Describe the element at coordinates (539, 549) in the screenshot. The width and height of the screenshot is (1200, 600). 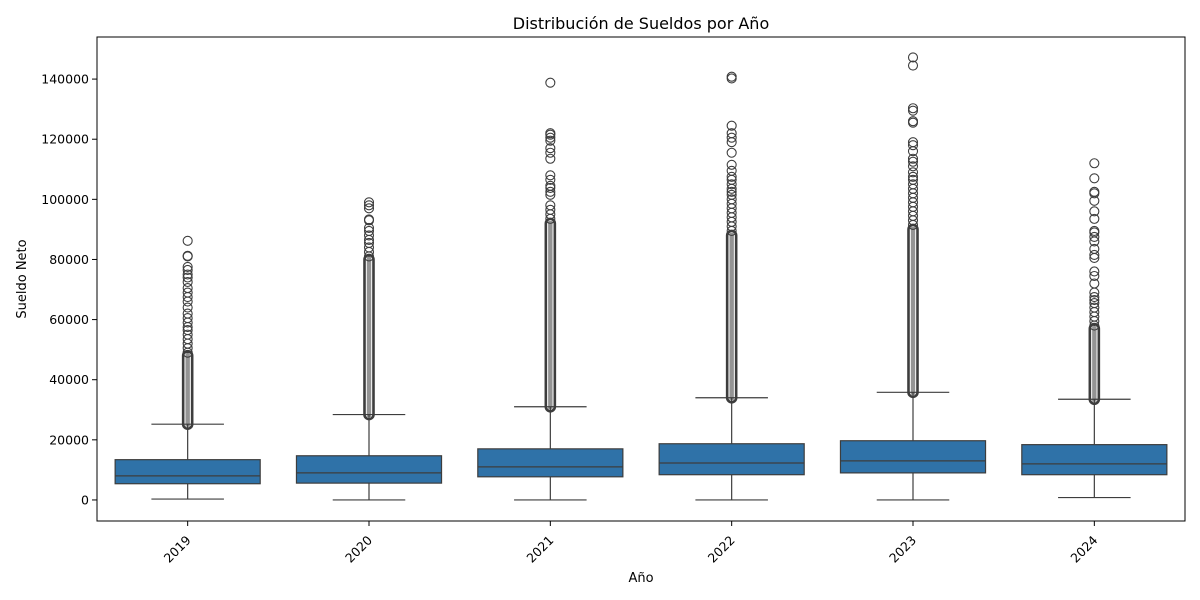
I see `x-tick-label: 2021` at that location.